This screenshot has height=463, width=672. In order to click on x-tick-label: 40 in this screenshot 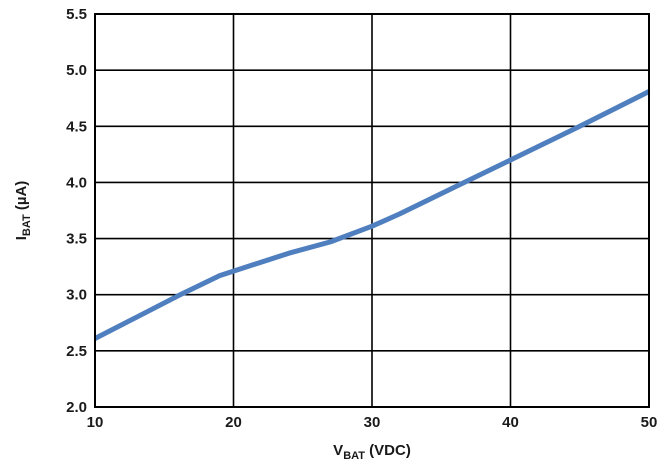, I will do `click(510, 422)`.